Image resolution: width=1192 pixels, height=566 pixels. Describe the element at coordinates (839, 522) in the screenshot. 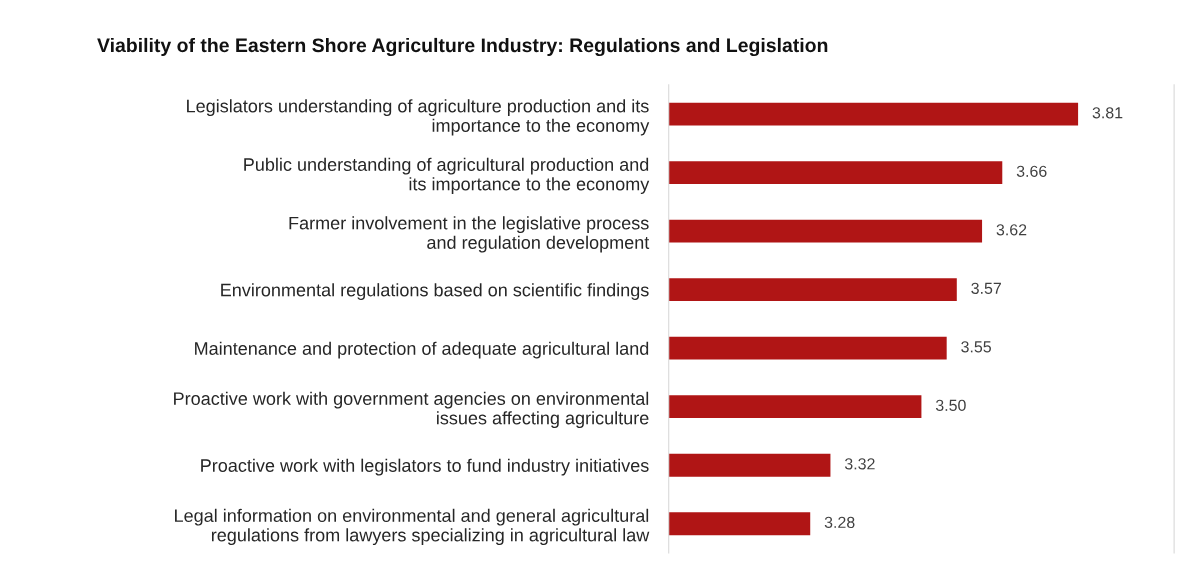

I see `data-label: 3.28` at that location.